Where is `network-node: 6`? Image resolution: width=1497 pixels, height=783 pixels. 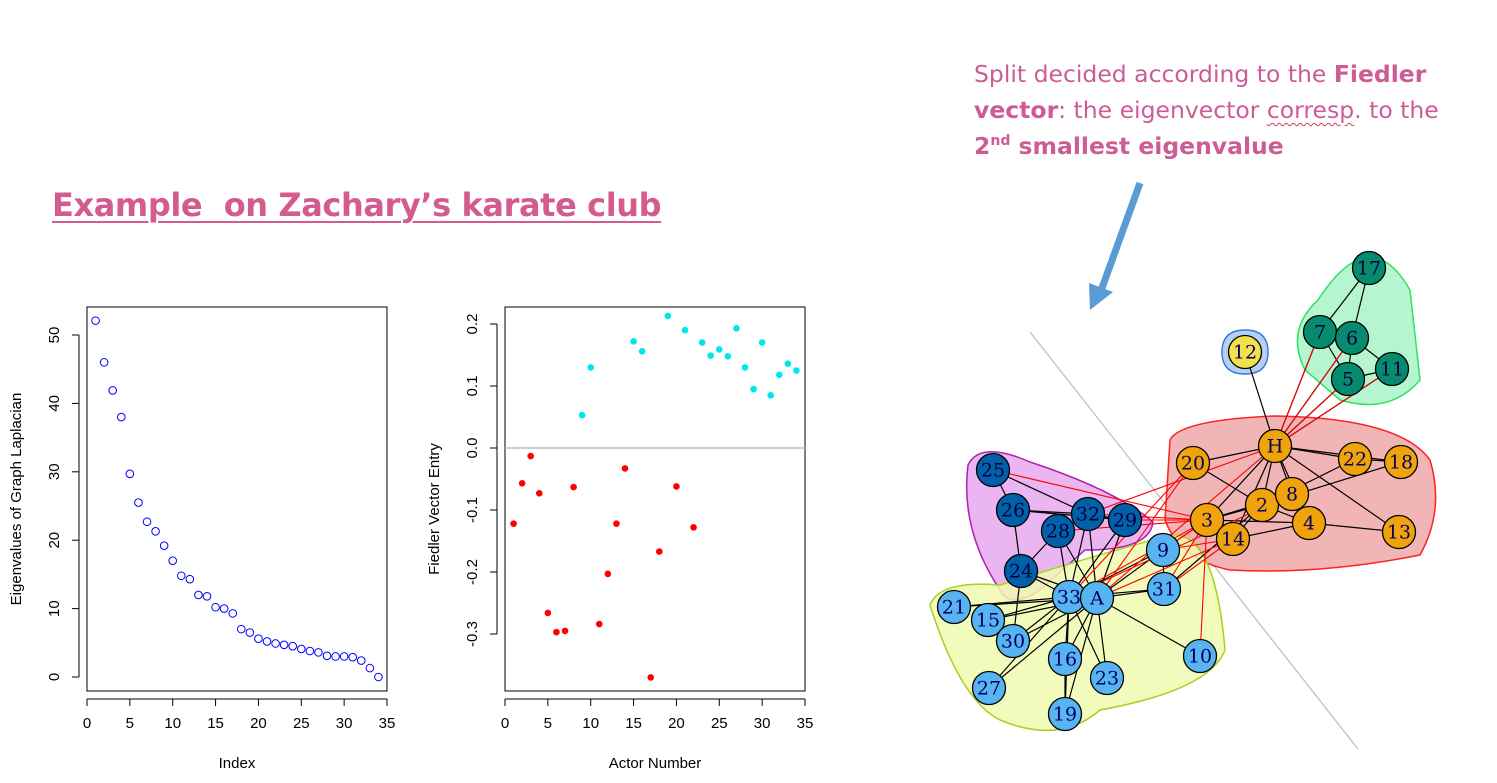
network-node: 6 is located at coordinates (1352, 338).